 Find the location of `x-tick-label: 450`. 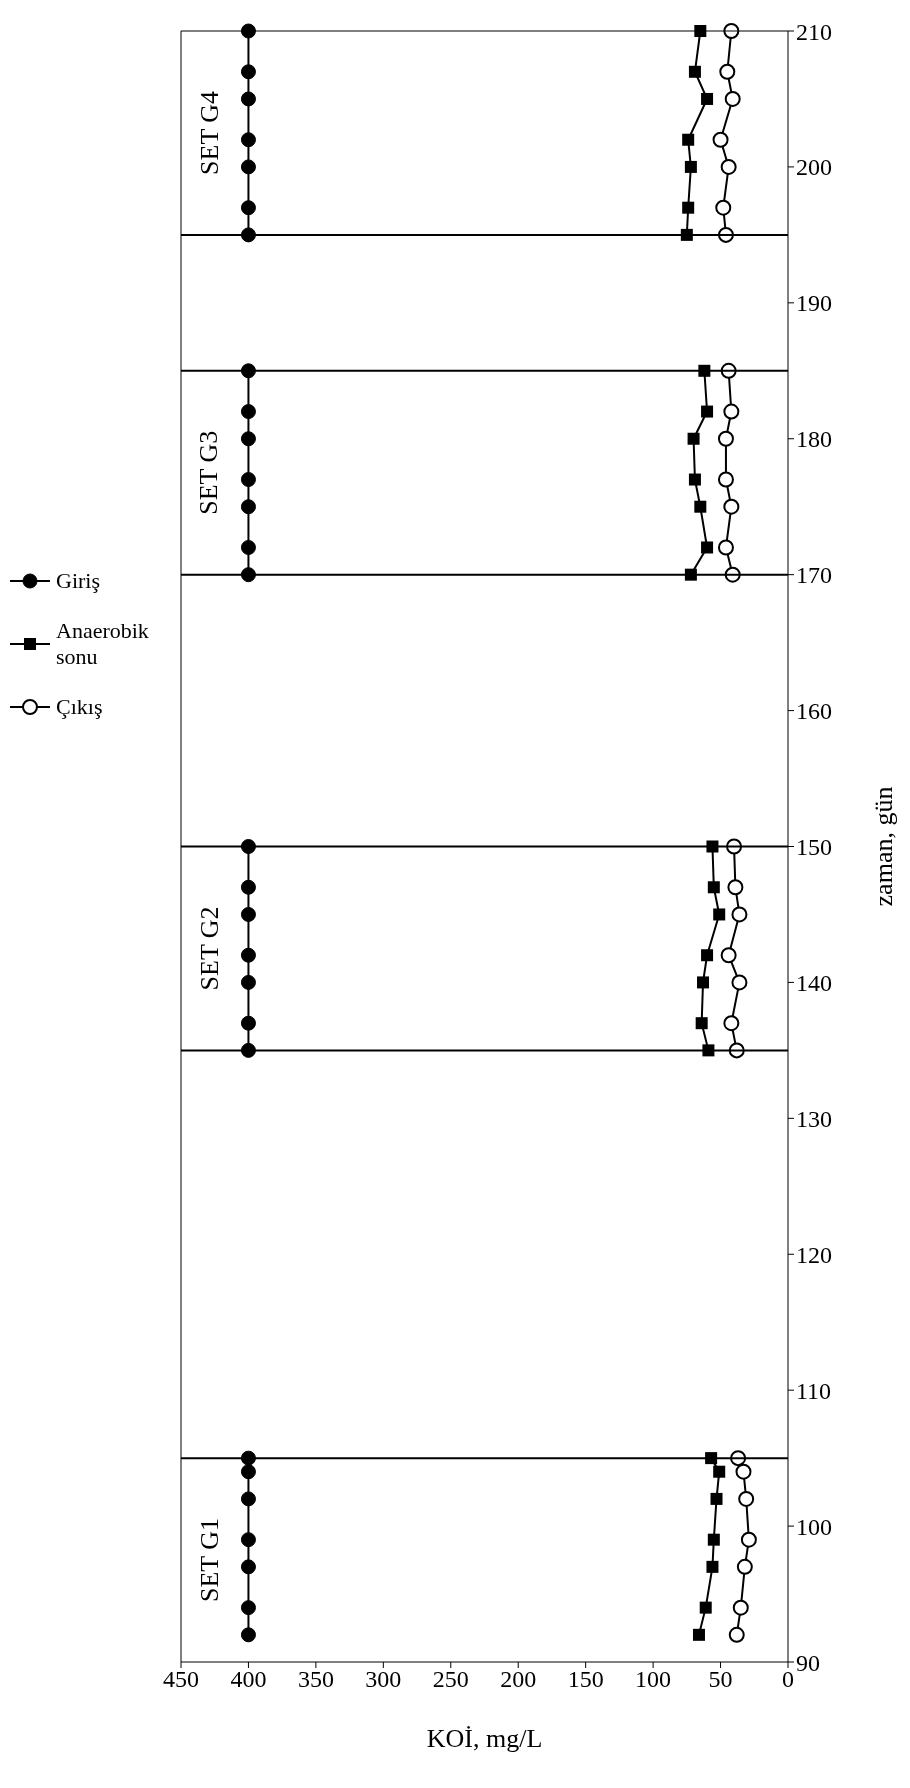

x-tick-label: 450 is located at coordinates (181, 1679).